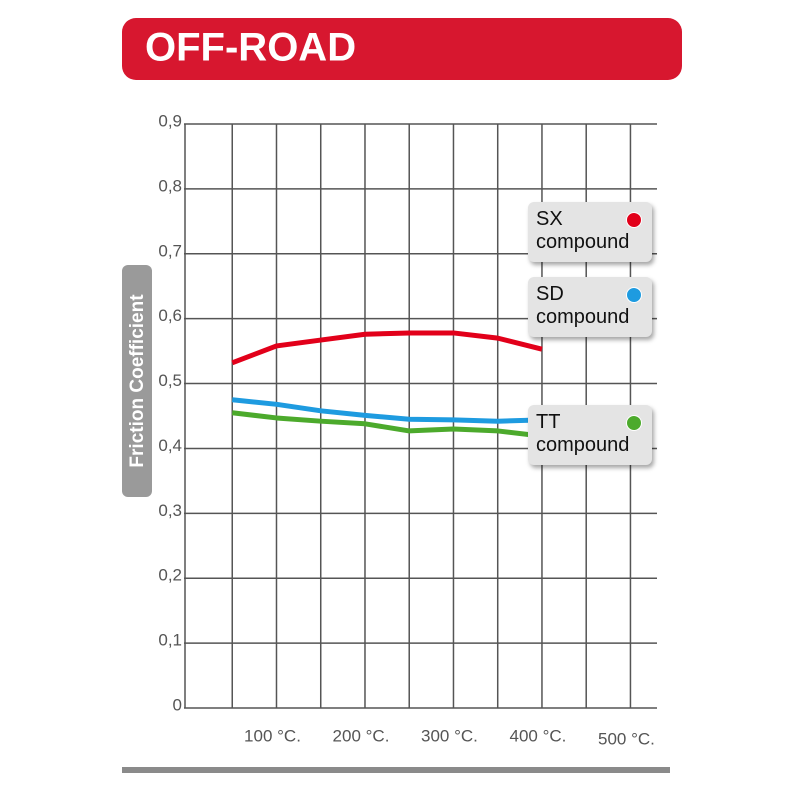 The image size is (800, 800). I want to click on y-axis-label: Friction Coefficient, so click(137, 381).